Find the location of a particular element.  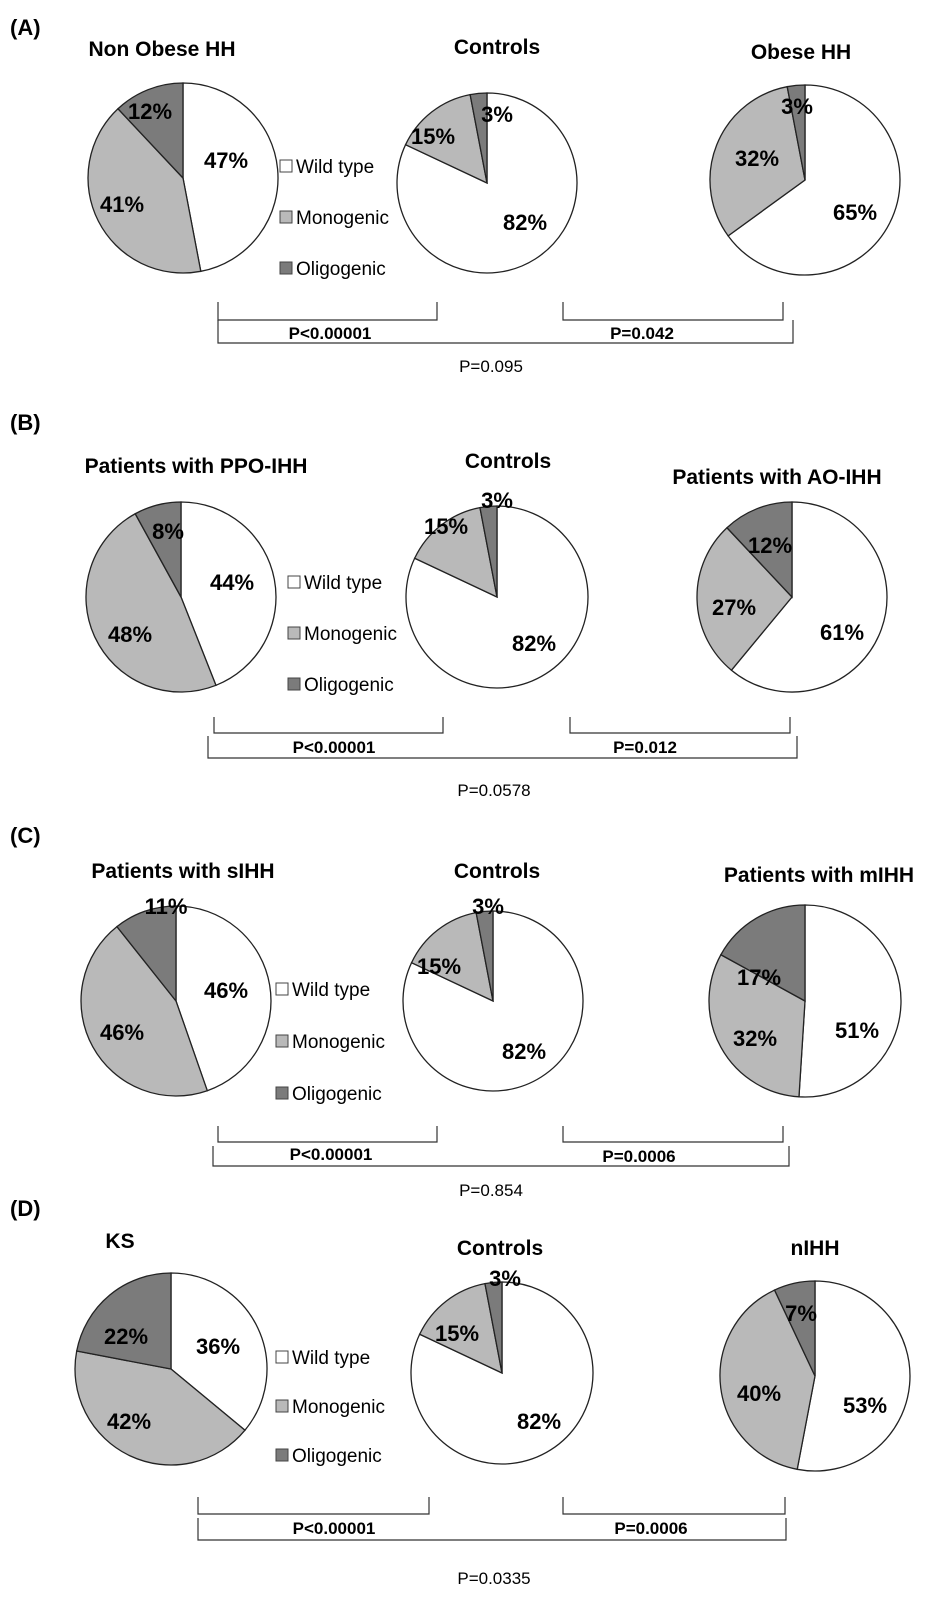

panel-label: (D) is located at coordinates (25, 1208).